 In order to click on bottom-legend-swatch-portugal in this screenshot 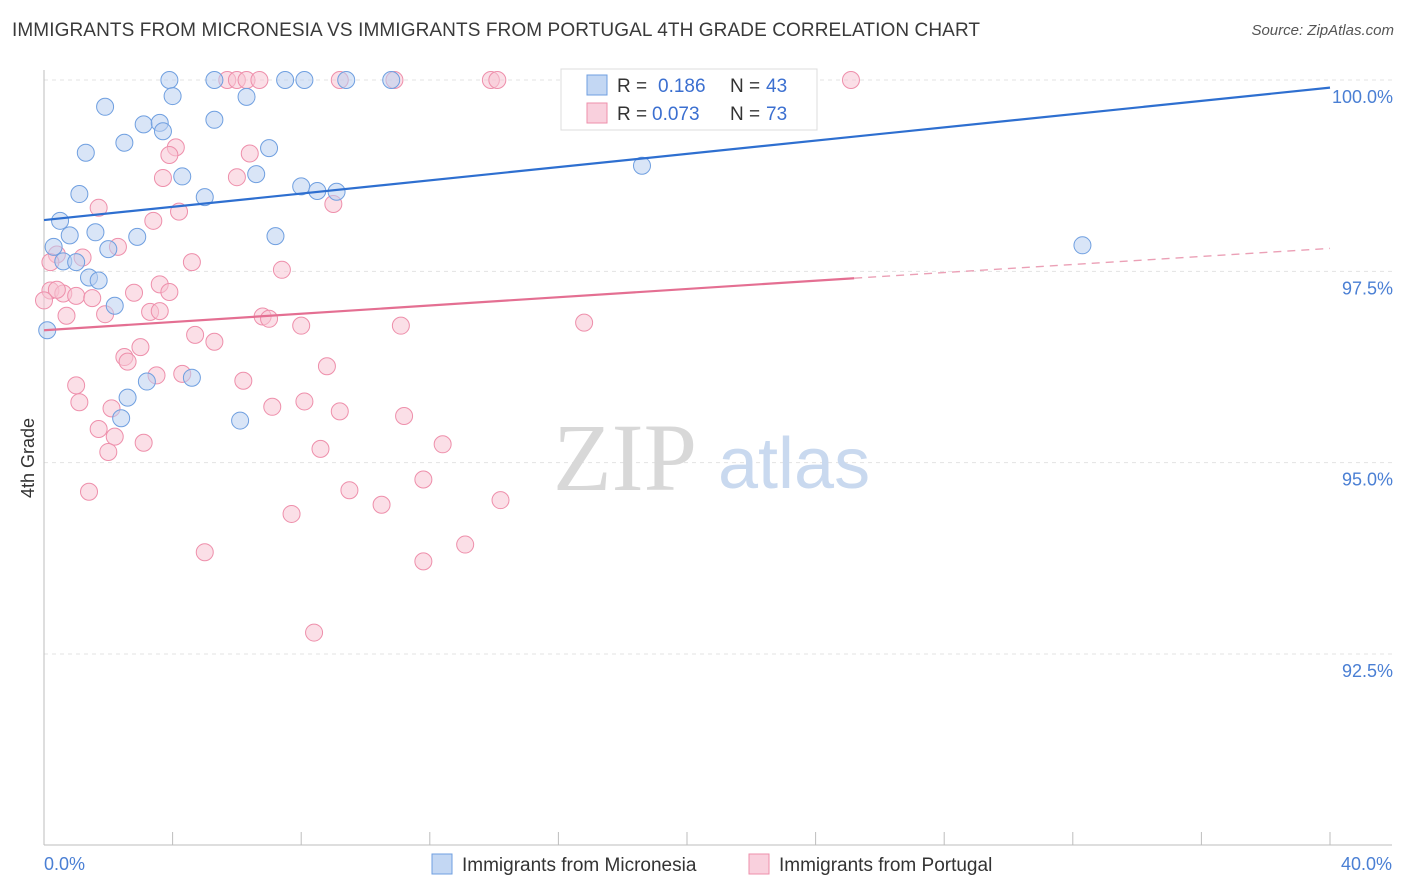, I will do `click(759, 864)`.